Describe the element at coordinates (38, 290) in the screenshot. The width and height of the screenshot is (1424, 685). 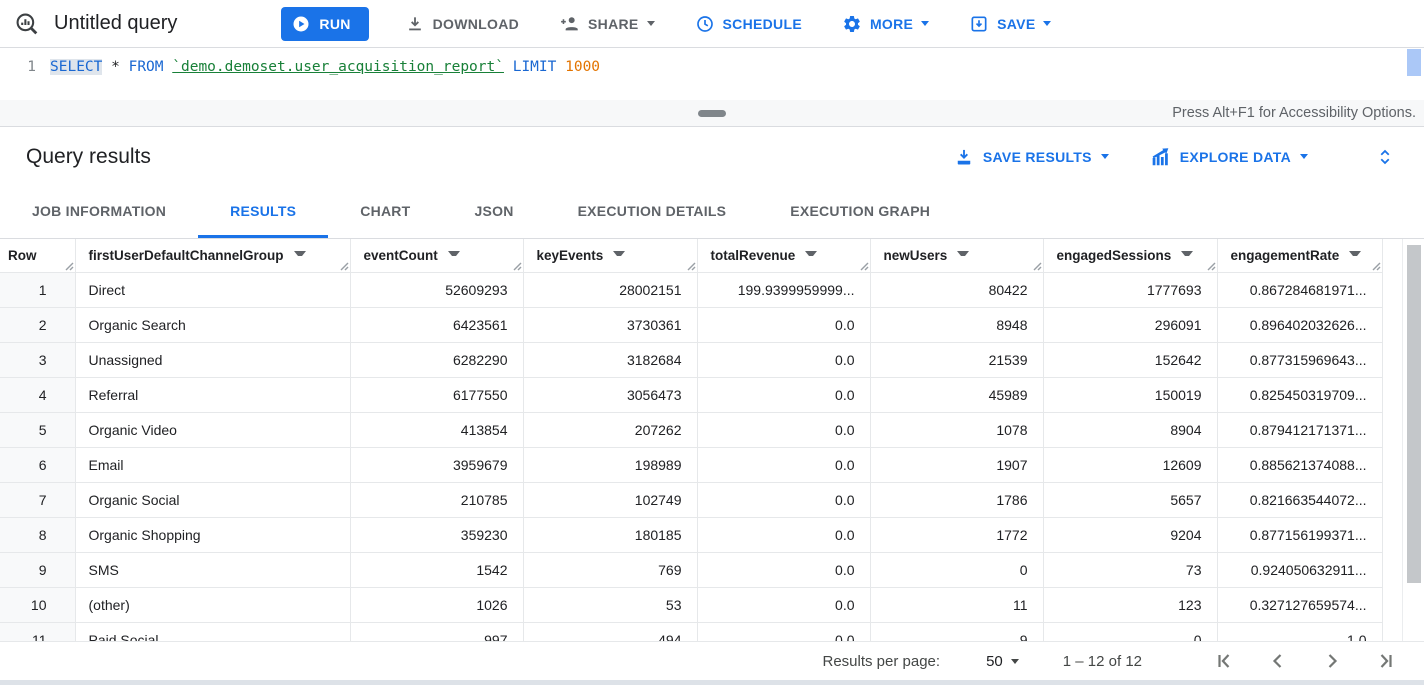
I see `row-number-cell: 1` at that location.